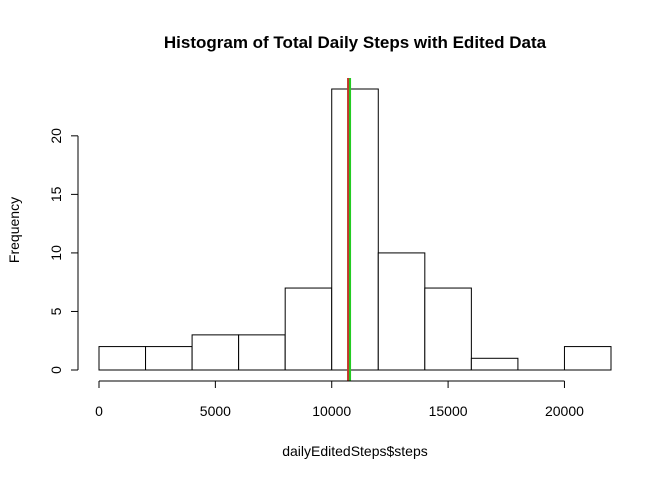 Image resolution: width=672 pixels, height=480 pixels. Describe the element at coordinates (56, 136) in the screenshot. I see `y-tick-label-4: 20` at that location.